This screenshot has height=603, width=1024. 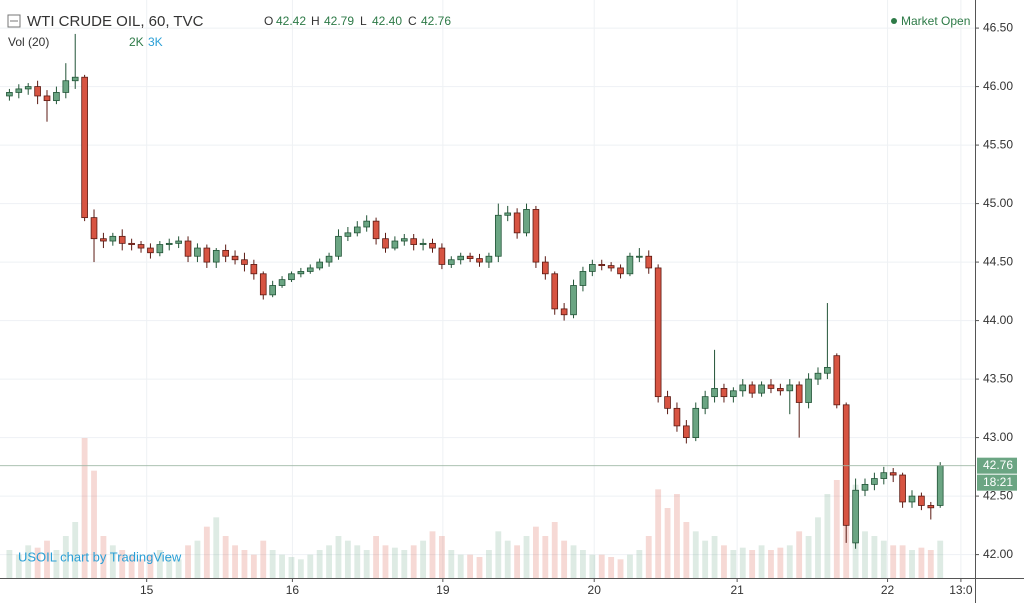 I want to click on countdown-tag, so click(x=997, y=482).